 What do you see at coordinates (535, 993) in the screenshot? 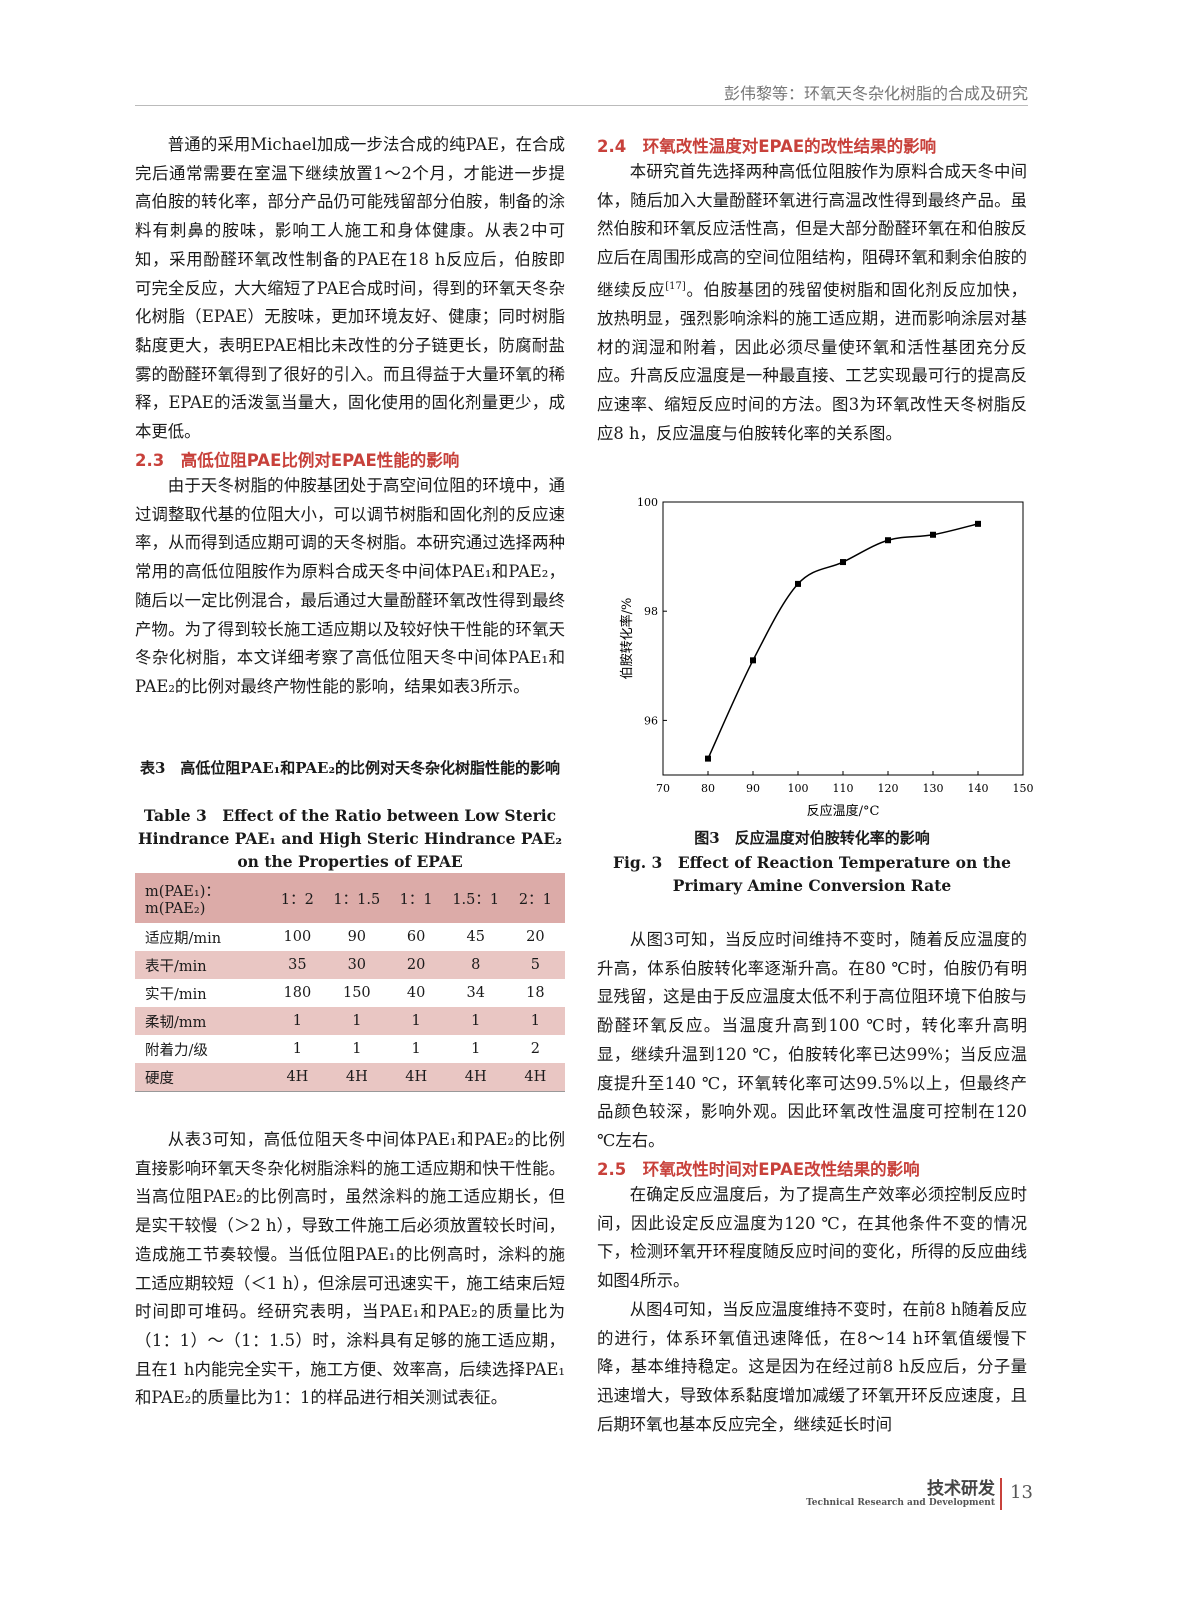
I see `table-cell: 18` at bounding box center [535, 993].